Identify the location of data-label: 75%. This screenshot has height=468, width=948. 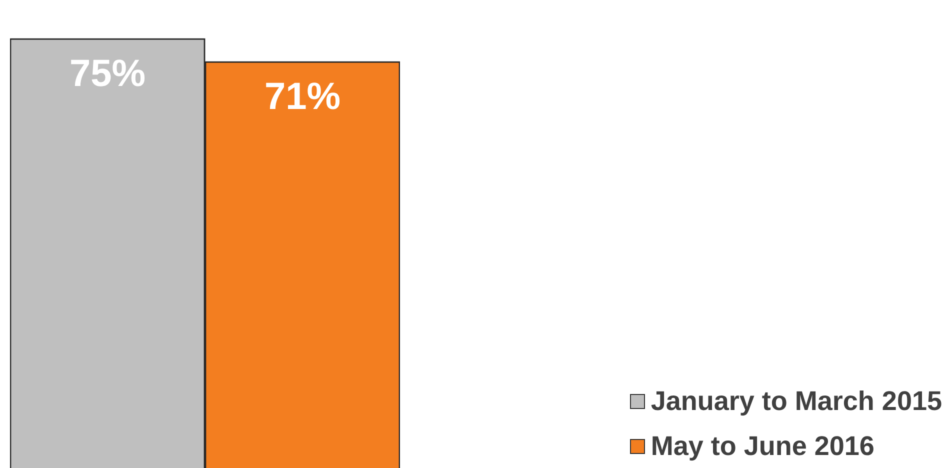
(107, 74).